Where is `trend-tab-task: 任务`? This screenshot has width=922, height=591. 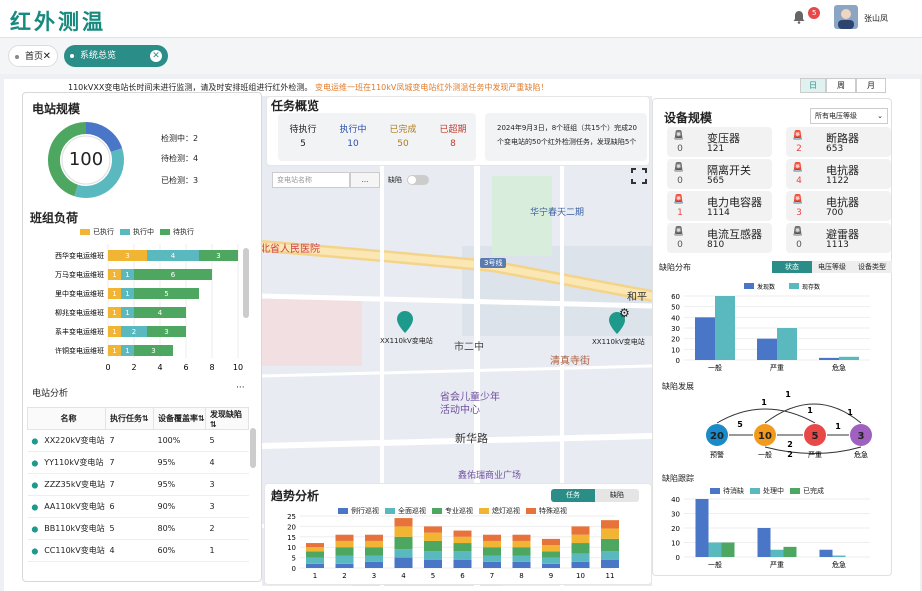
trend-tab-task: 任务 is located at coordinates (573, 495).